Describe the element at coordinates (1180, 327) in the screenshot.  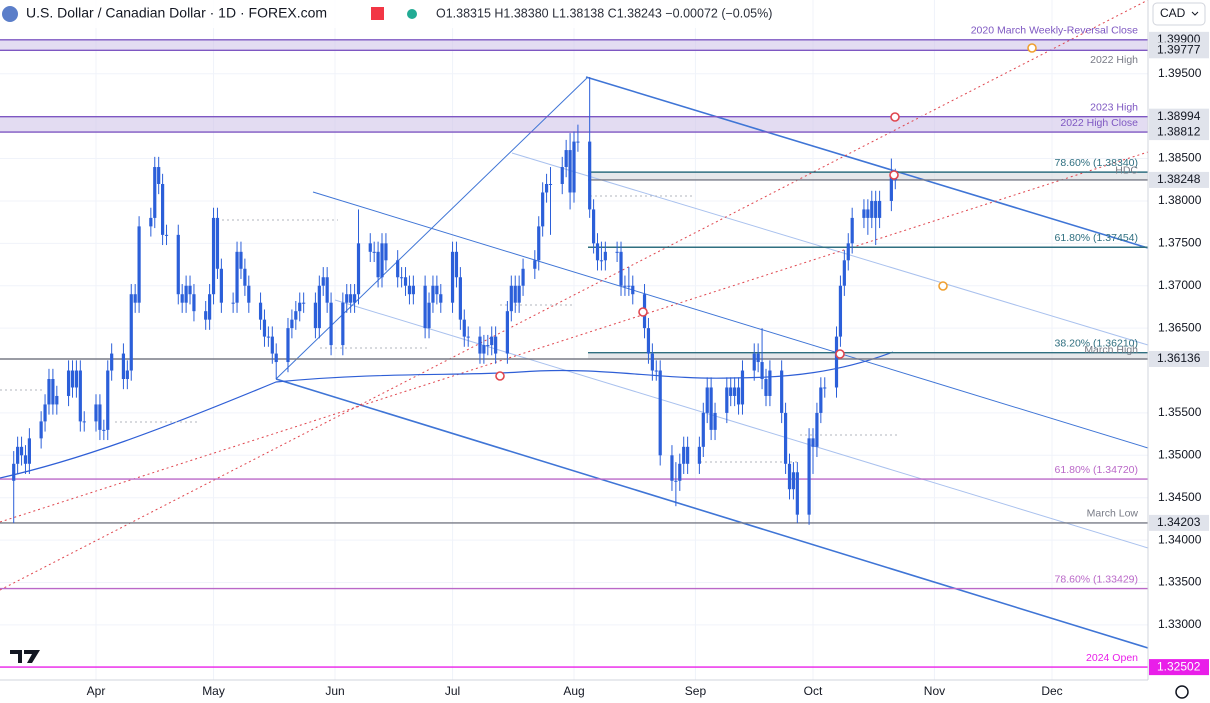
I see `y-tick-label: 1.36500` at that location.